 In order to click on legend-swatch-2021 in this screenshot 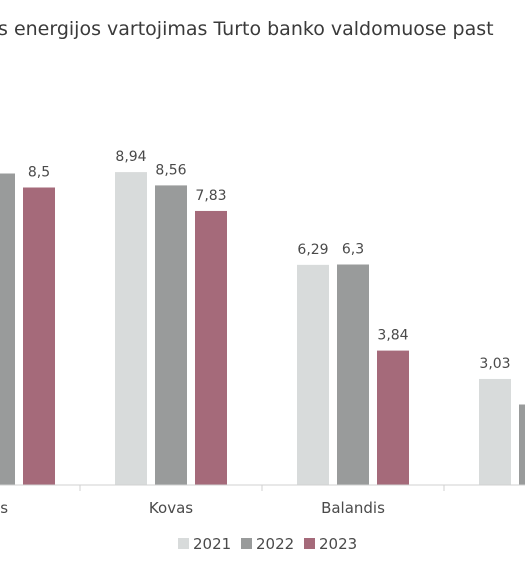, I will do `click(183, 543)`.